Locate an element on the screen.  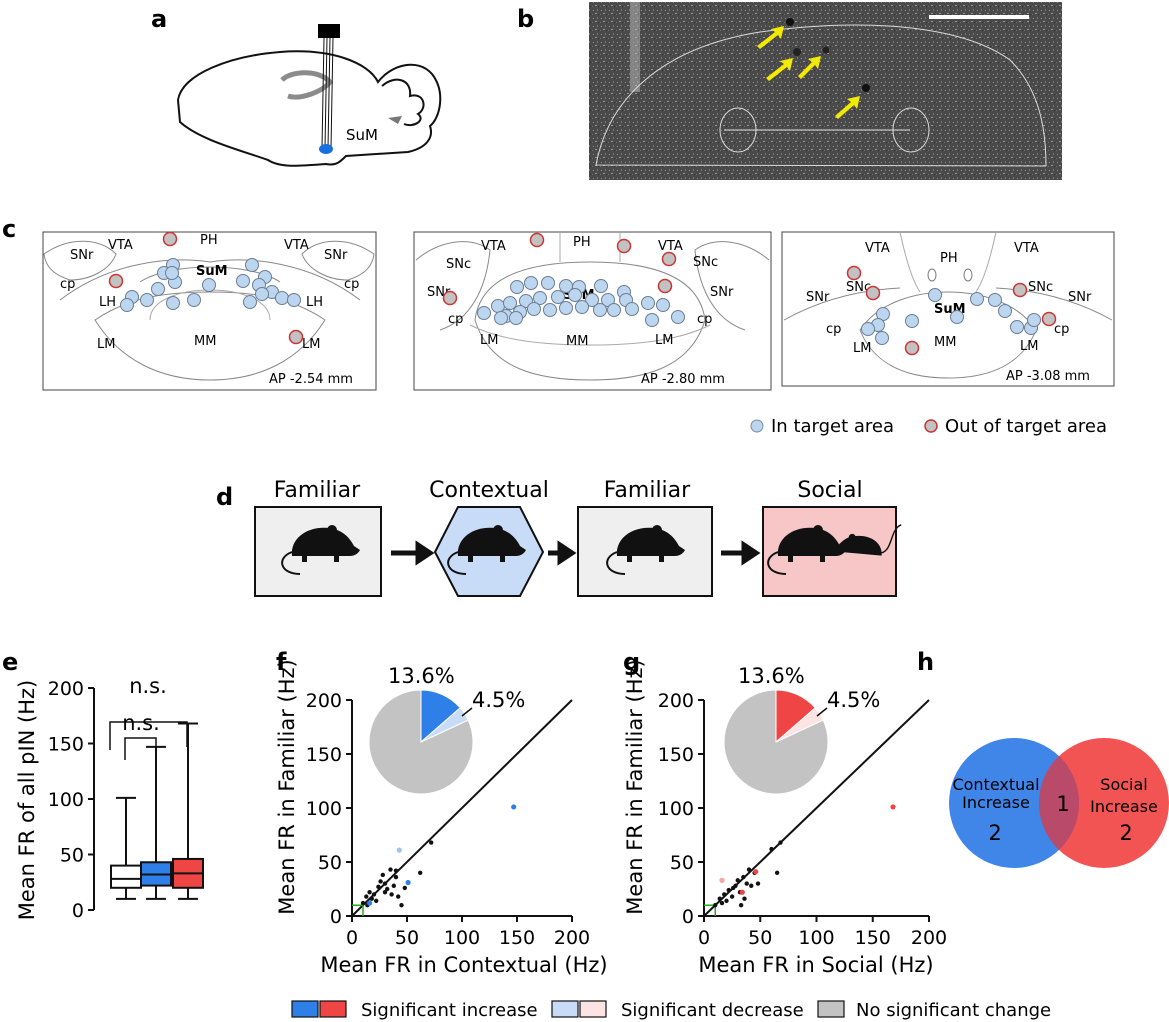
legend-decrease-red is located at coordinates (593, 1009).